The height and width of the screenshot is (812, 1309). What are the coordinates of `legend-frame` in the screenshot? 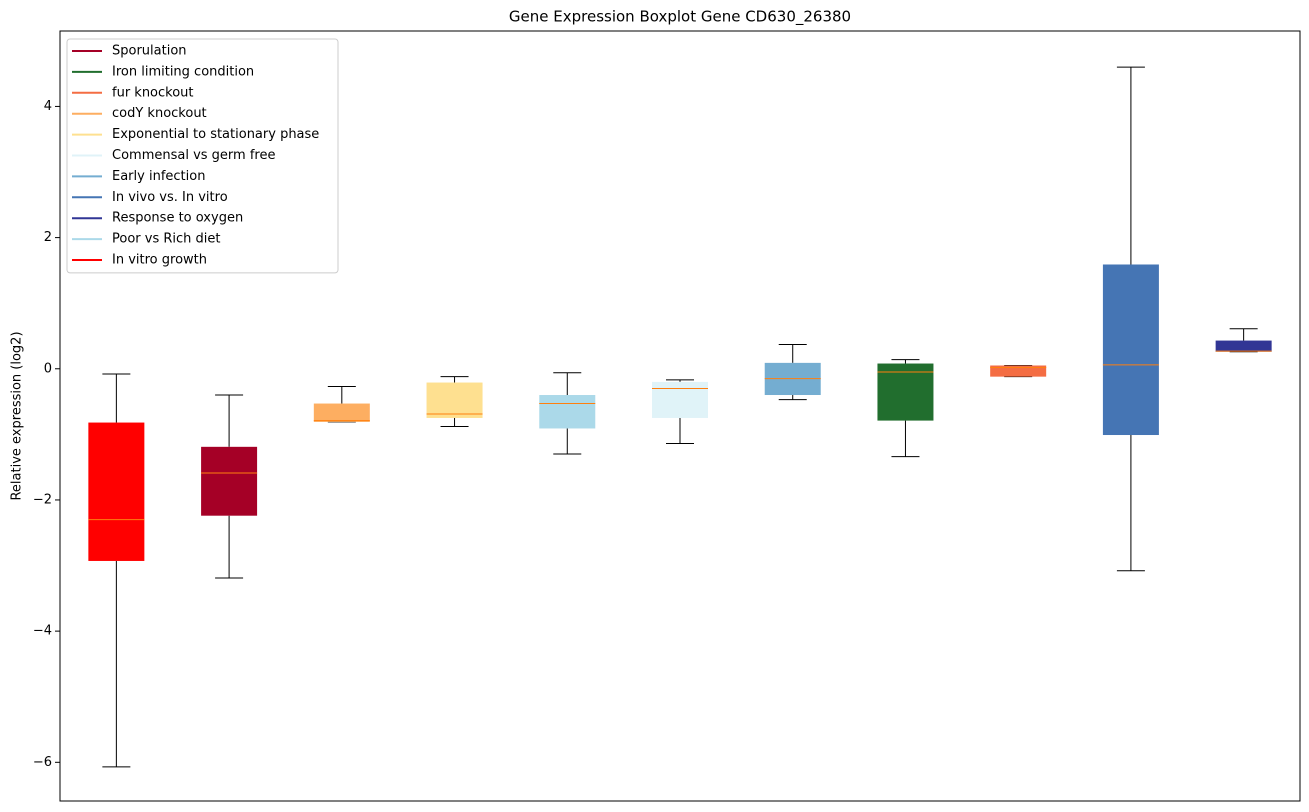 It's located at (202, 156).